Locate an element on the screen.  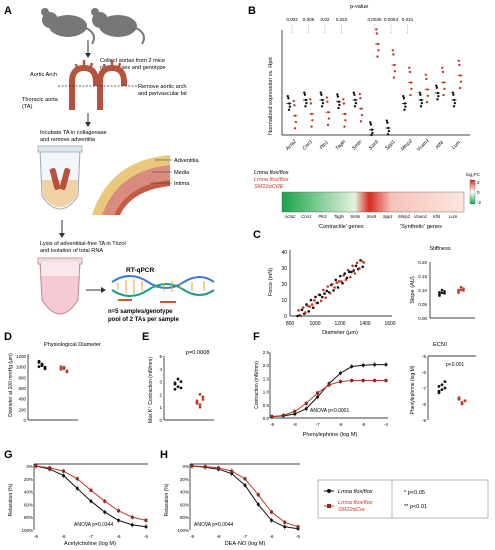
media-label: Media is located at coordinates (182, 173).